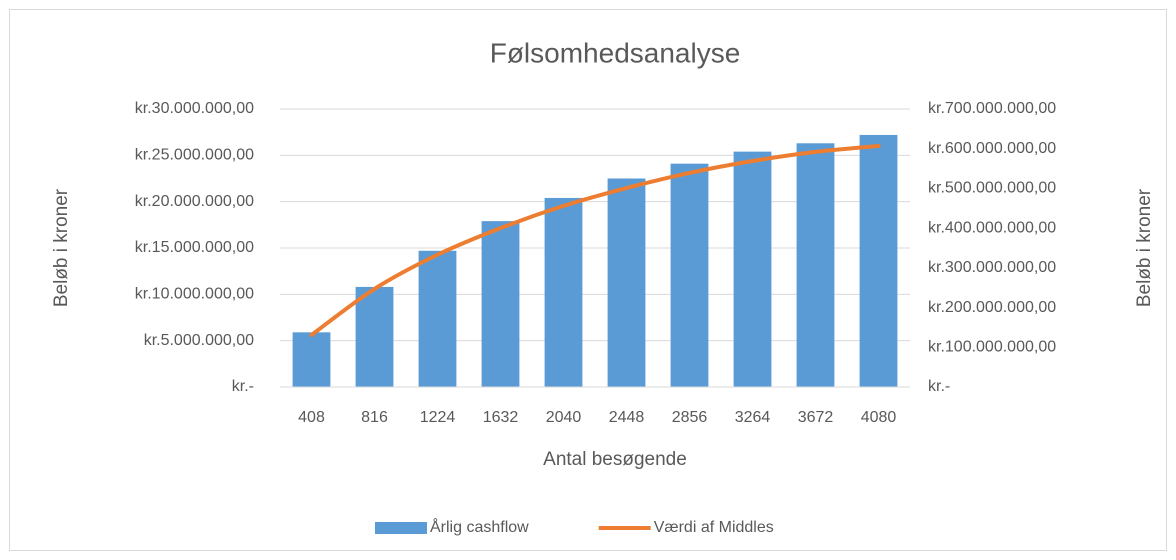 This screenshot has height=560, width=1176. What do you see at coordinates (243, 386) in the screenshot?
I see `y-tick-label: kr.-` at bounding box center [243, 386].